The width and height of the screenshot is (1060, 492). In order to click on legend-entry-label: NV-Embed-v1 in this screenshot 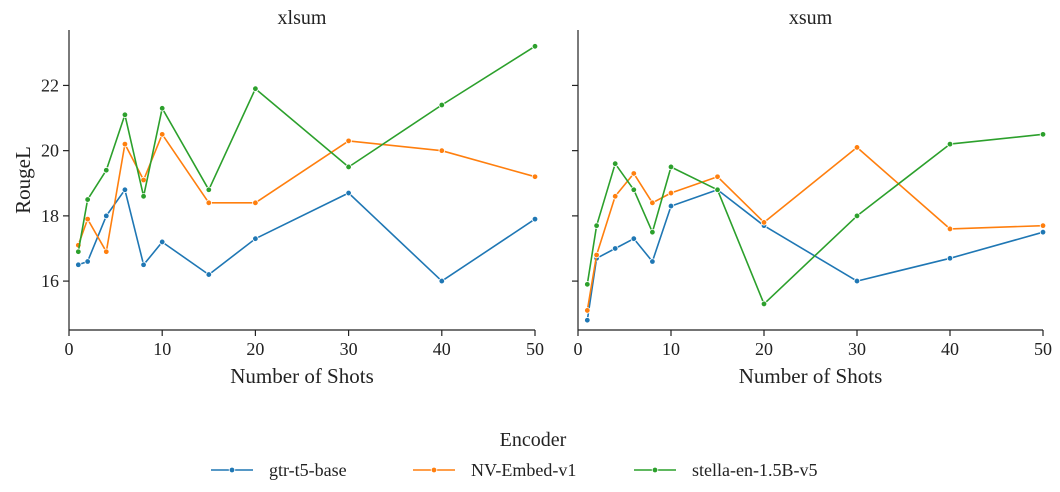, I will do `click(523, 470)`.